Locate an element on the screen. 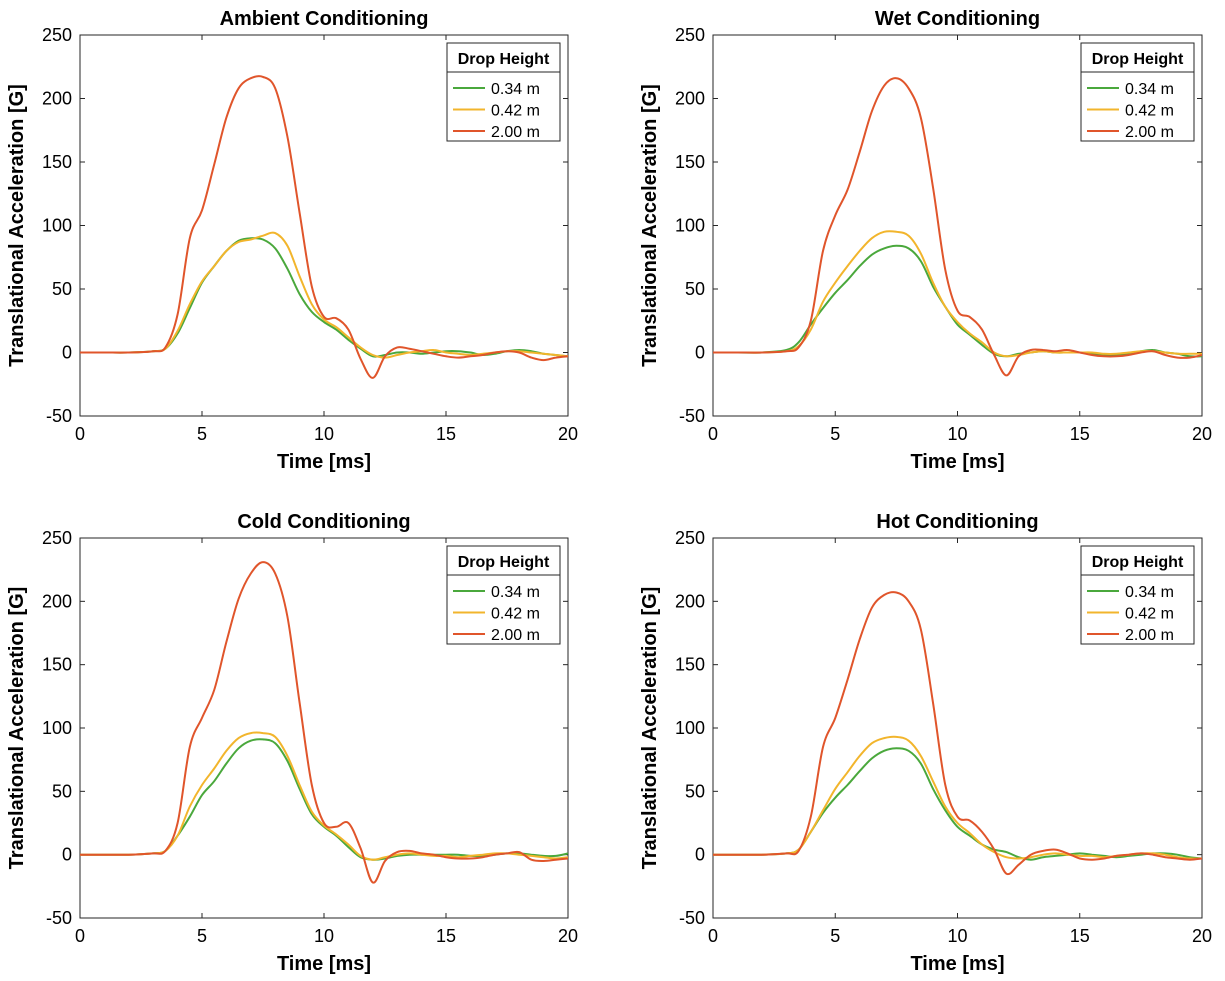 The image size is (1225, 981). chart-title: Ambient Conditioning is located at coordinates (324, 19).